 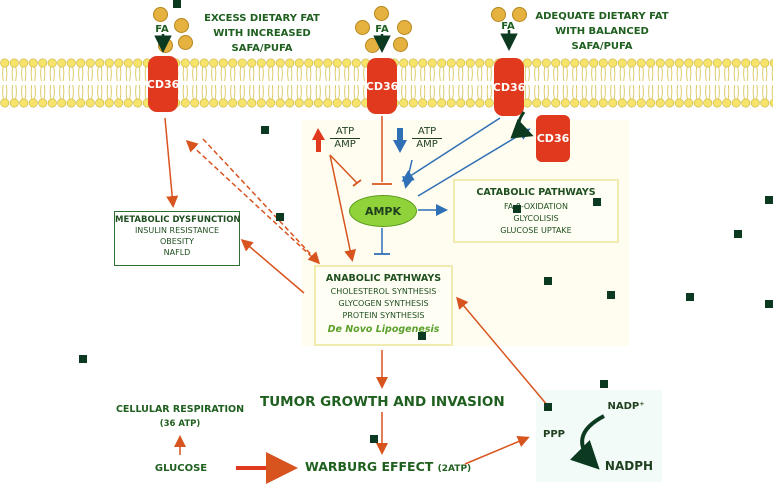 What do you see at coordinates (553, 138) in the screenshot?
I see `cd36-receptor-internalized: CD36` at bounding box center [553, 138].